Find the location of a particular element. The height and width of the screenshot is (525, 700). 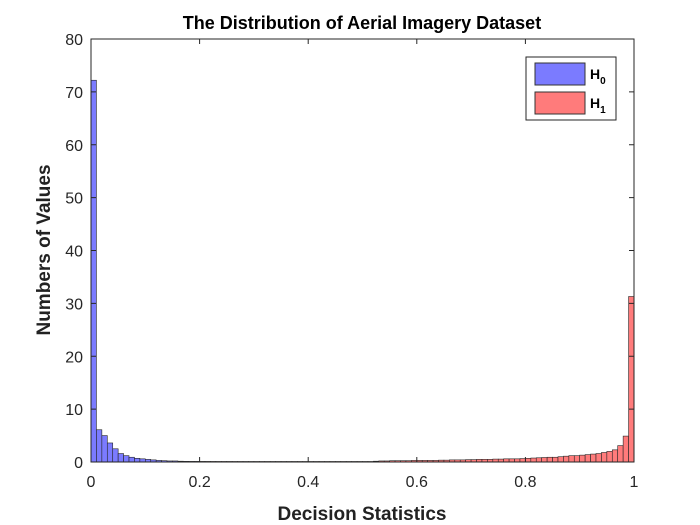

y-tick-label: 80 is located at coordinates (74, 40).